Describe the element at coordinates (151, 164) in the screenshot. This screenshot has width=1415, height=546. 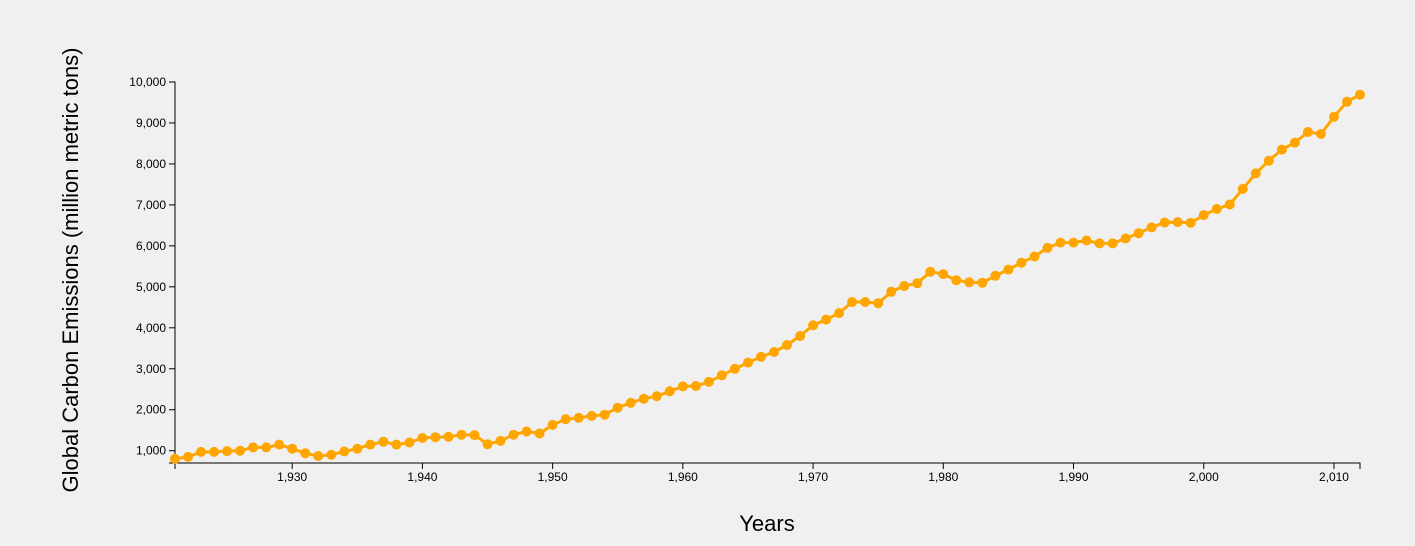
I see `y-tick-label: 8,000` at that location.